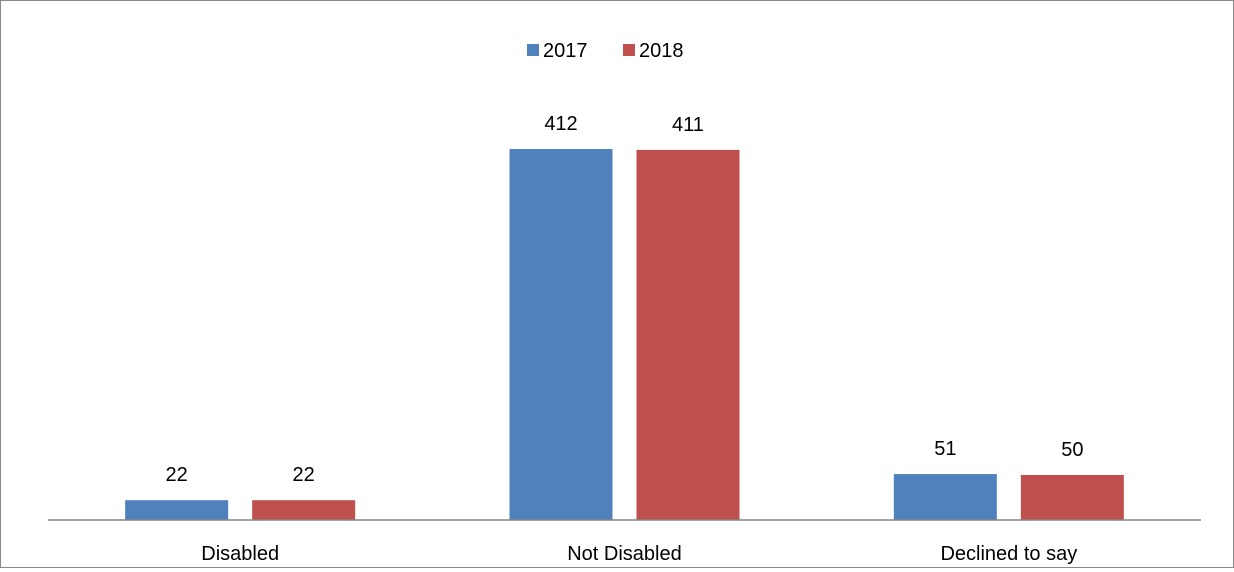  I want to click on bar-2017-disabled, so click(177, 510).